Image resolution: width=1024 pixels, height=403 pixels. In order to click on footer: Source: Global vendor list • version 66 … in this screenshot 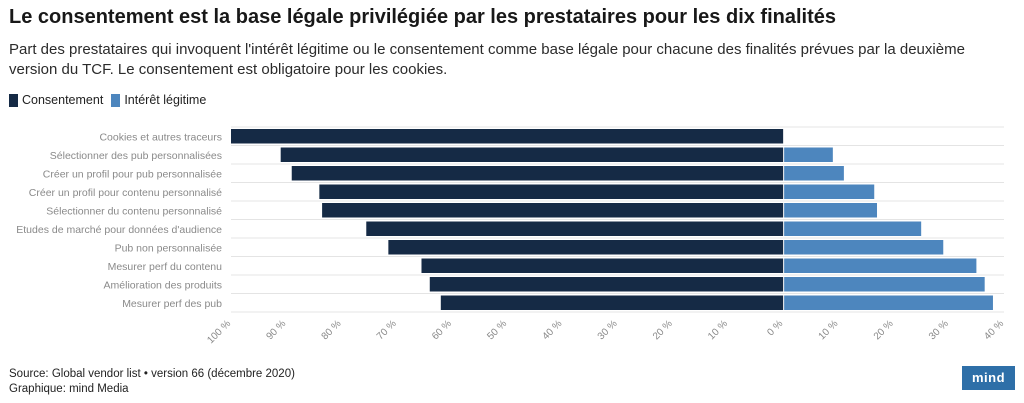, I will do `click(152, 382)`.